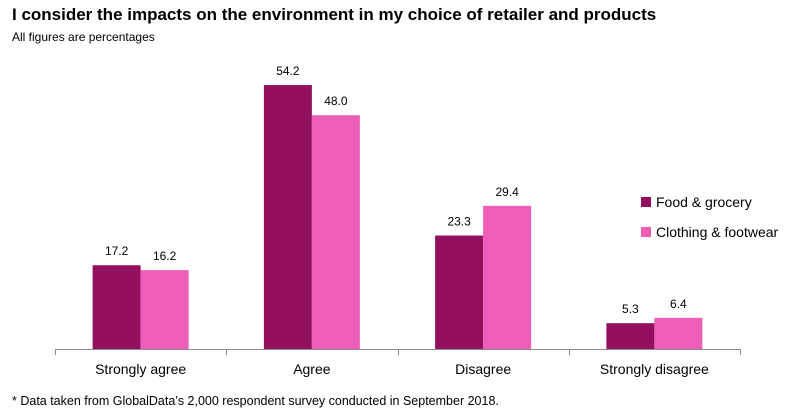 Image resolution: width=800 pixels, height=414 pixels. What do you see at coordinates (654, 369) in the screenshot?
I see `x-tick-label-strongly-disagree: Strongly disagree` at bounding box center [654, 369].